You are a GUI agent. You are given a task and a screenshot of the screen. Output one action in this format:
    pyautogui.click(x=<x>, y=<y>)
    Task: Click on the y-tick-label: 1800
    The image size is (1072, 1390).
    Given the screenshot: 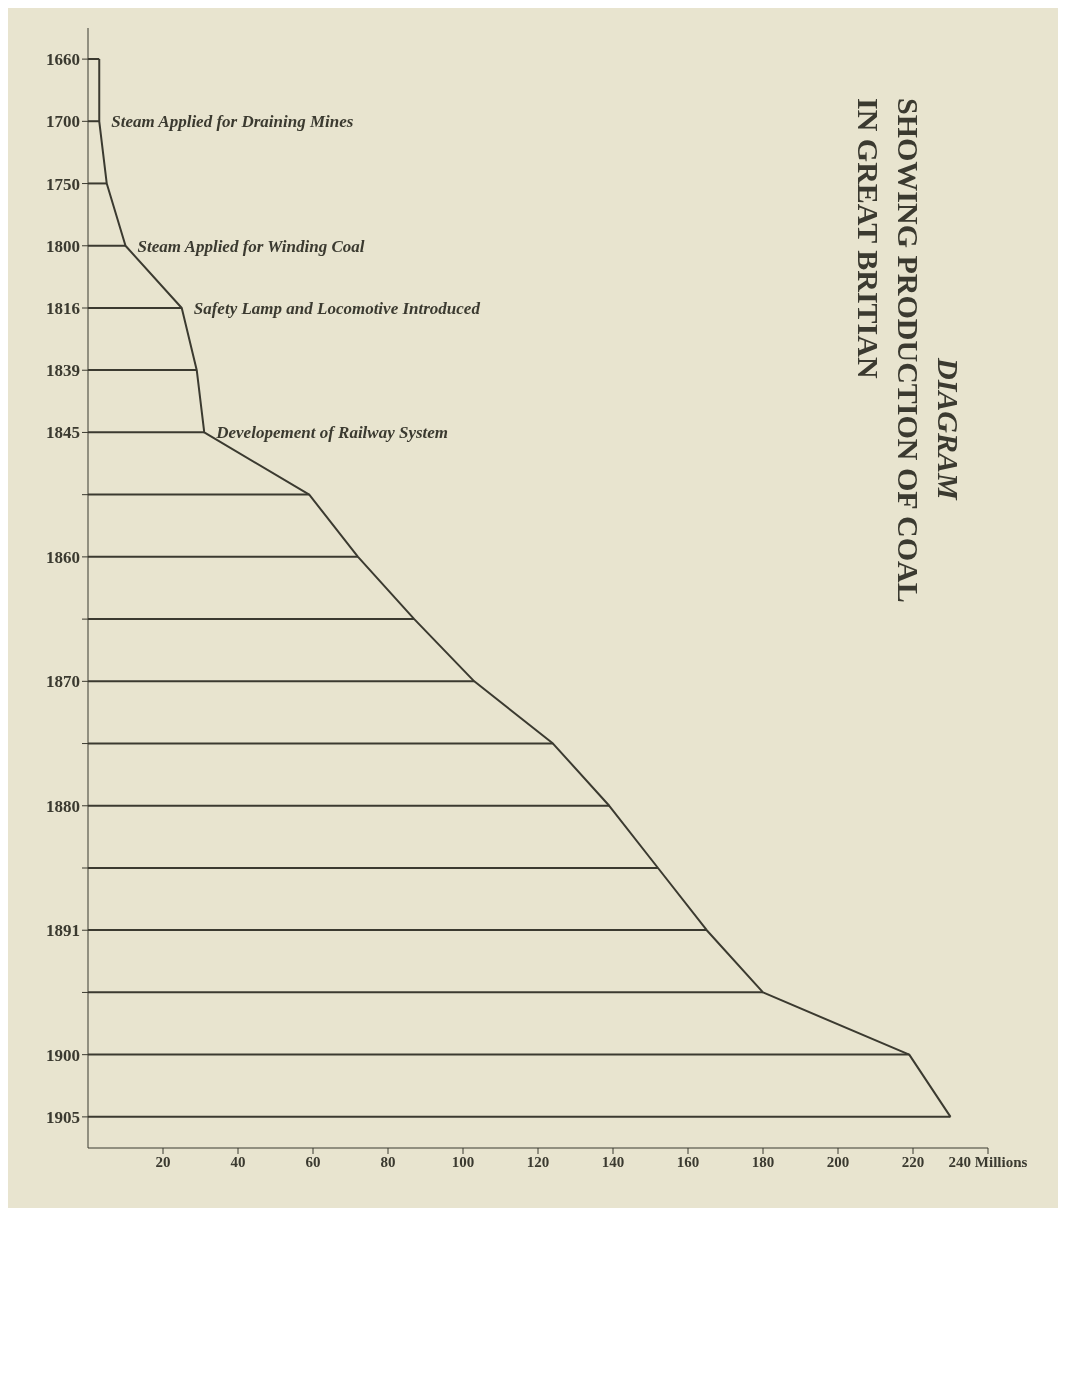 What is the action you would take?
    pyautogui.click(x=63, y=246)
    